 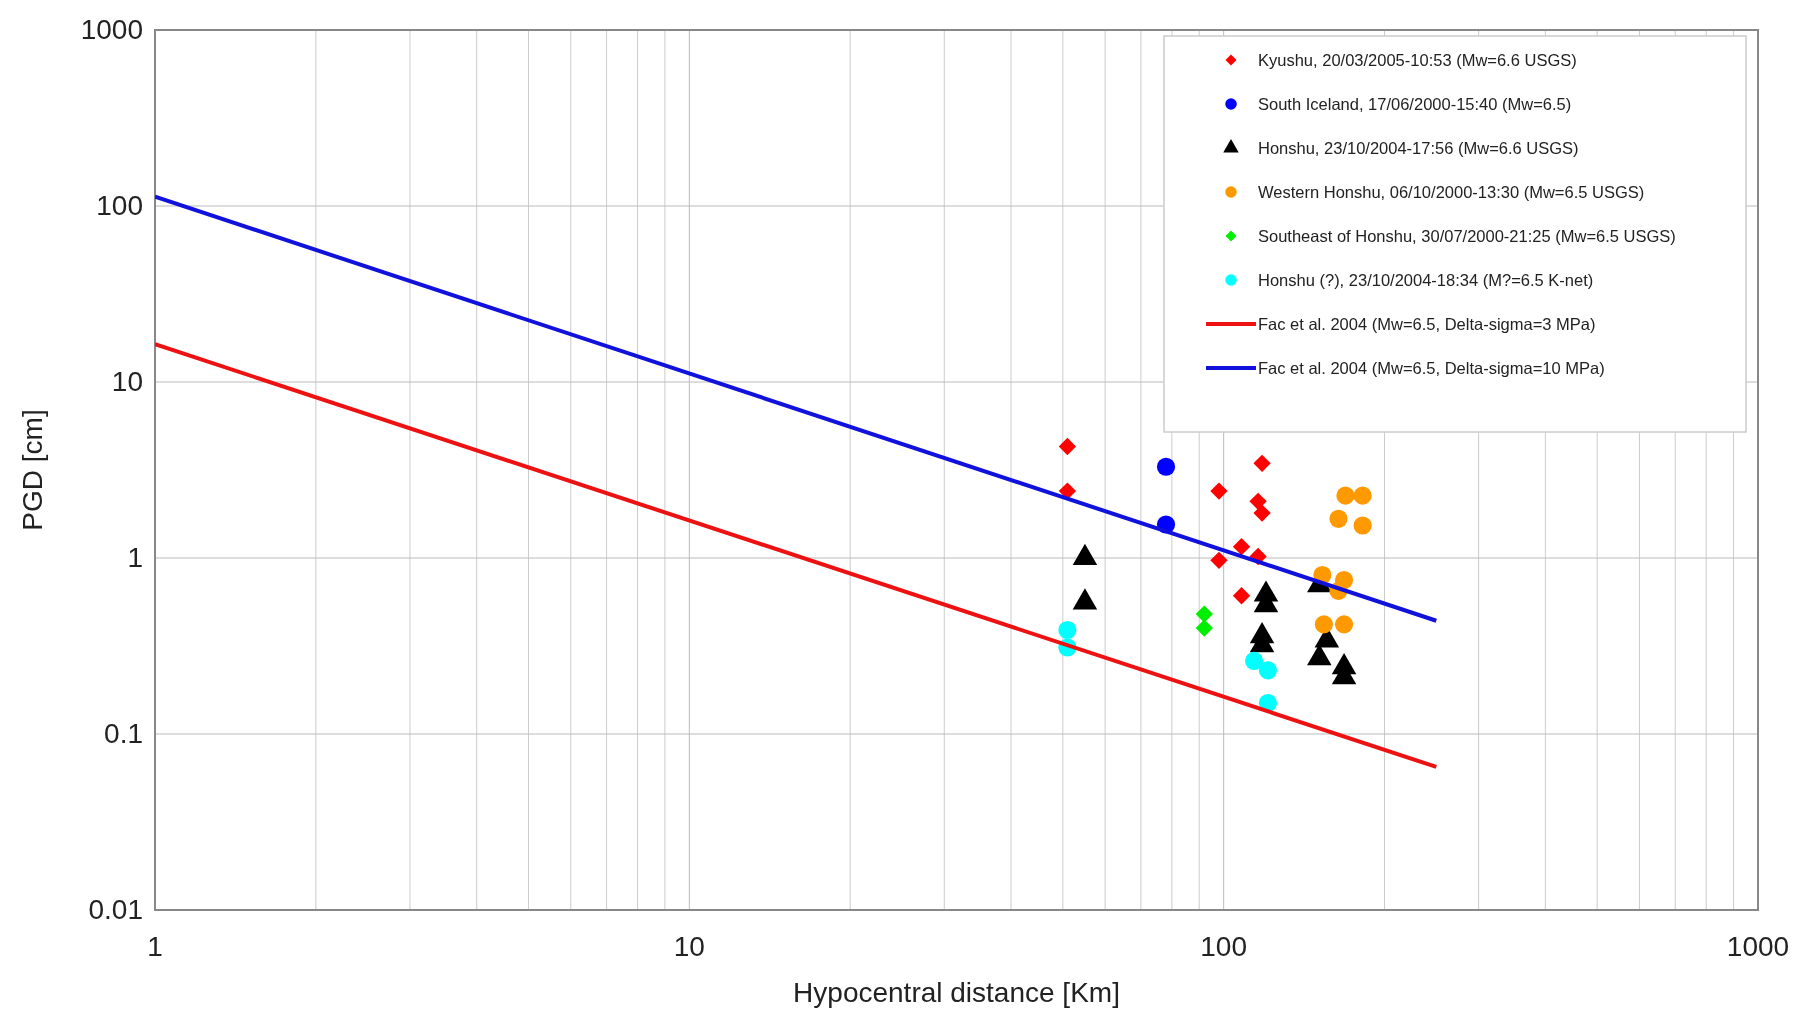 What do you see at coordinates (1426, 280) in the screenshot?
I see `legend-label: Honshu (?), 23/10/2004-18:34 (M?=6.5 K-net)` at bounding box center [1426, 280].